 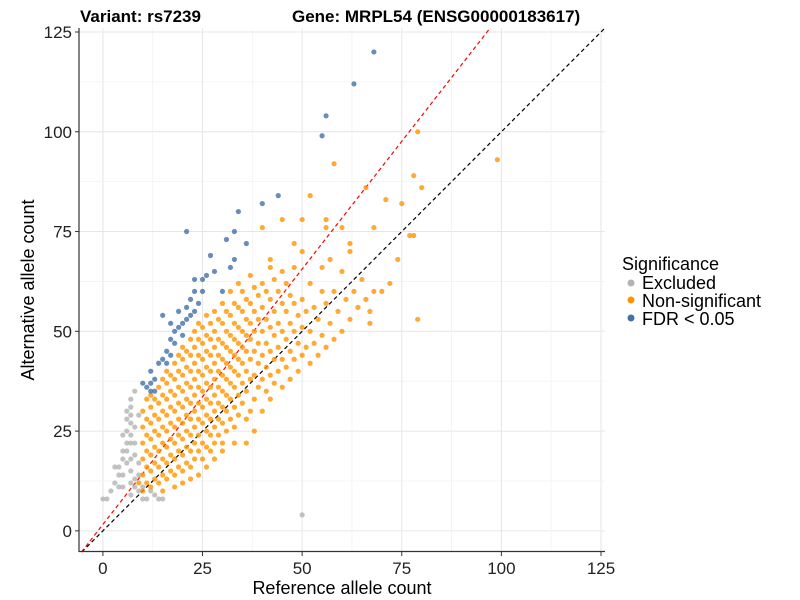 I want to click on legend-swatch-excluded, so click(x=631, y=283).